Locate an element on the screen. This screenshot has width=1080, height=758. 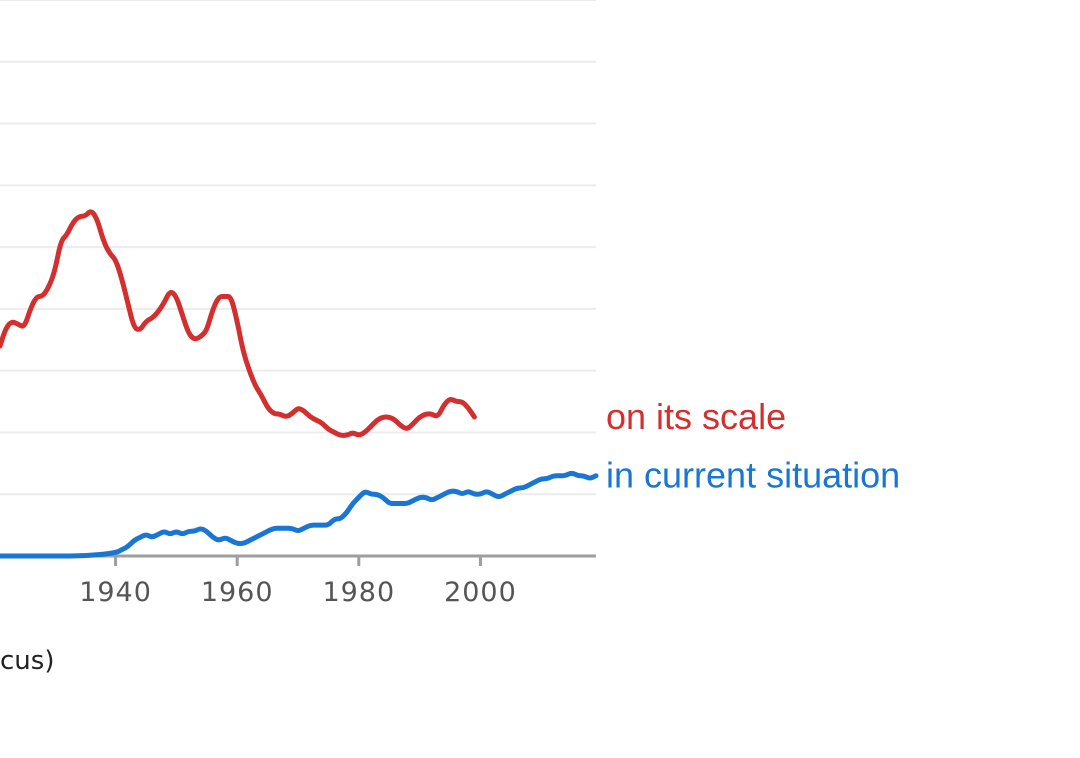
x-tick-label: 2000 is located at coordinates (480, 592).